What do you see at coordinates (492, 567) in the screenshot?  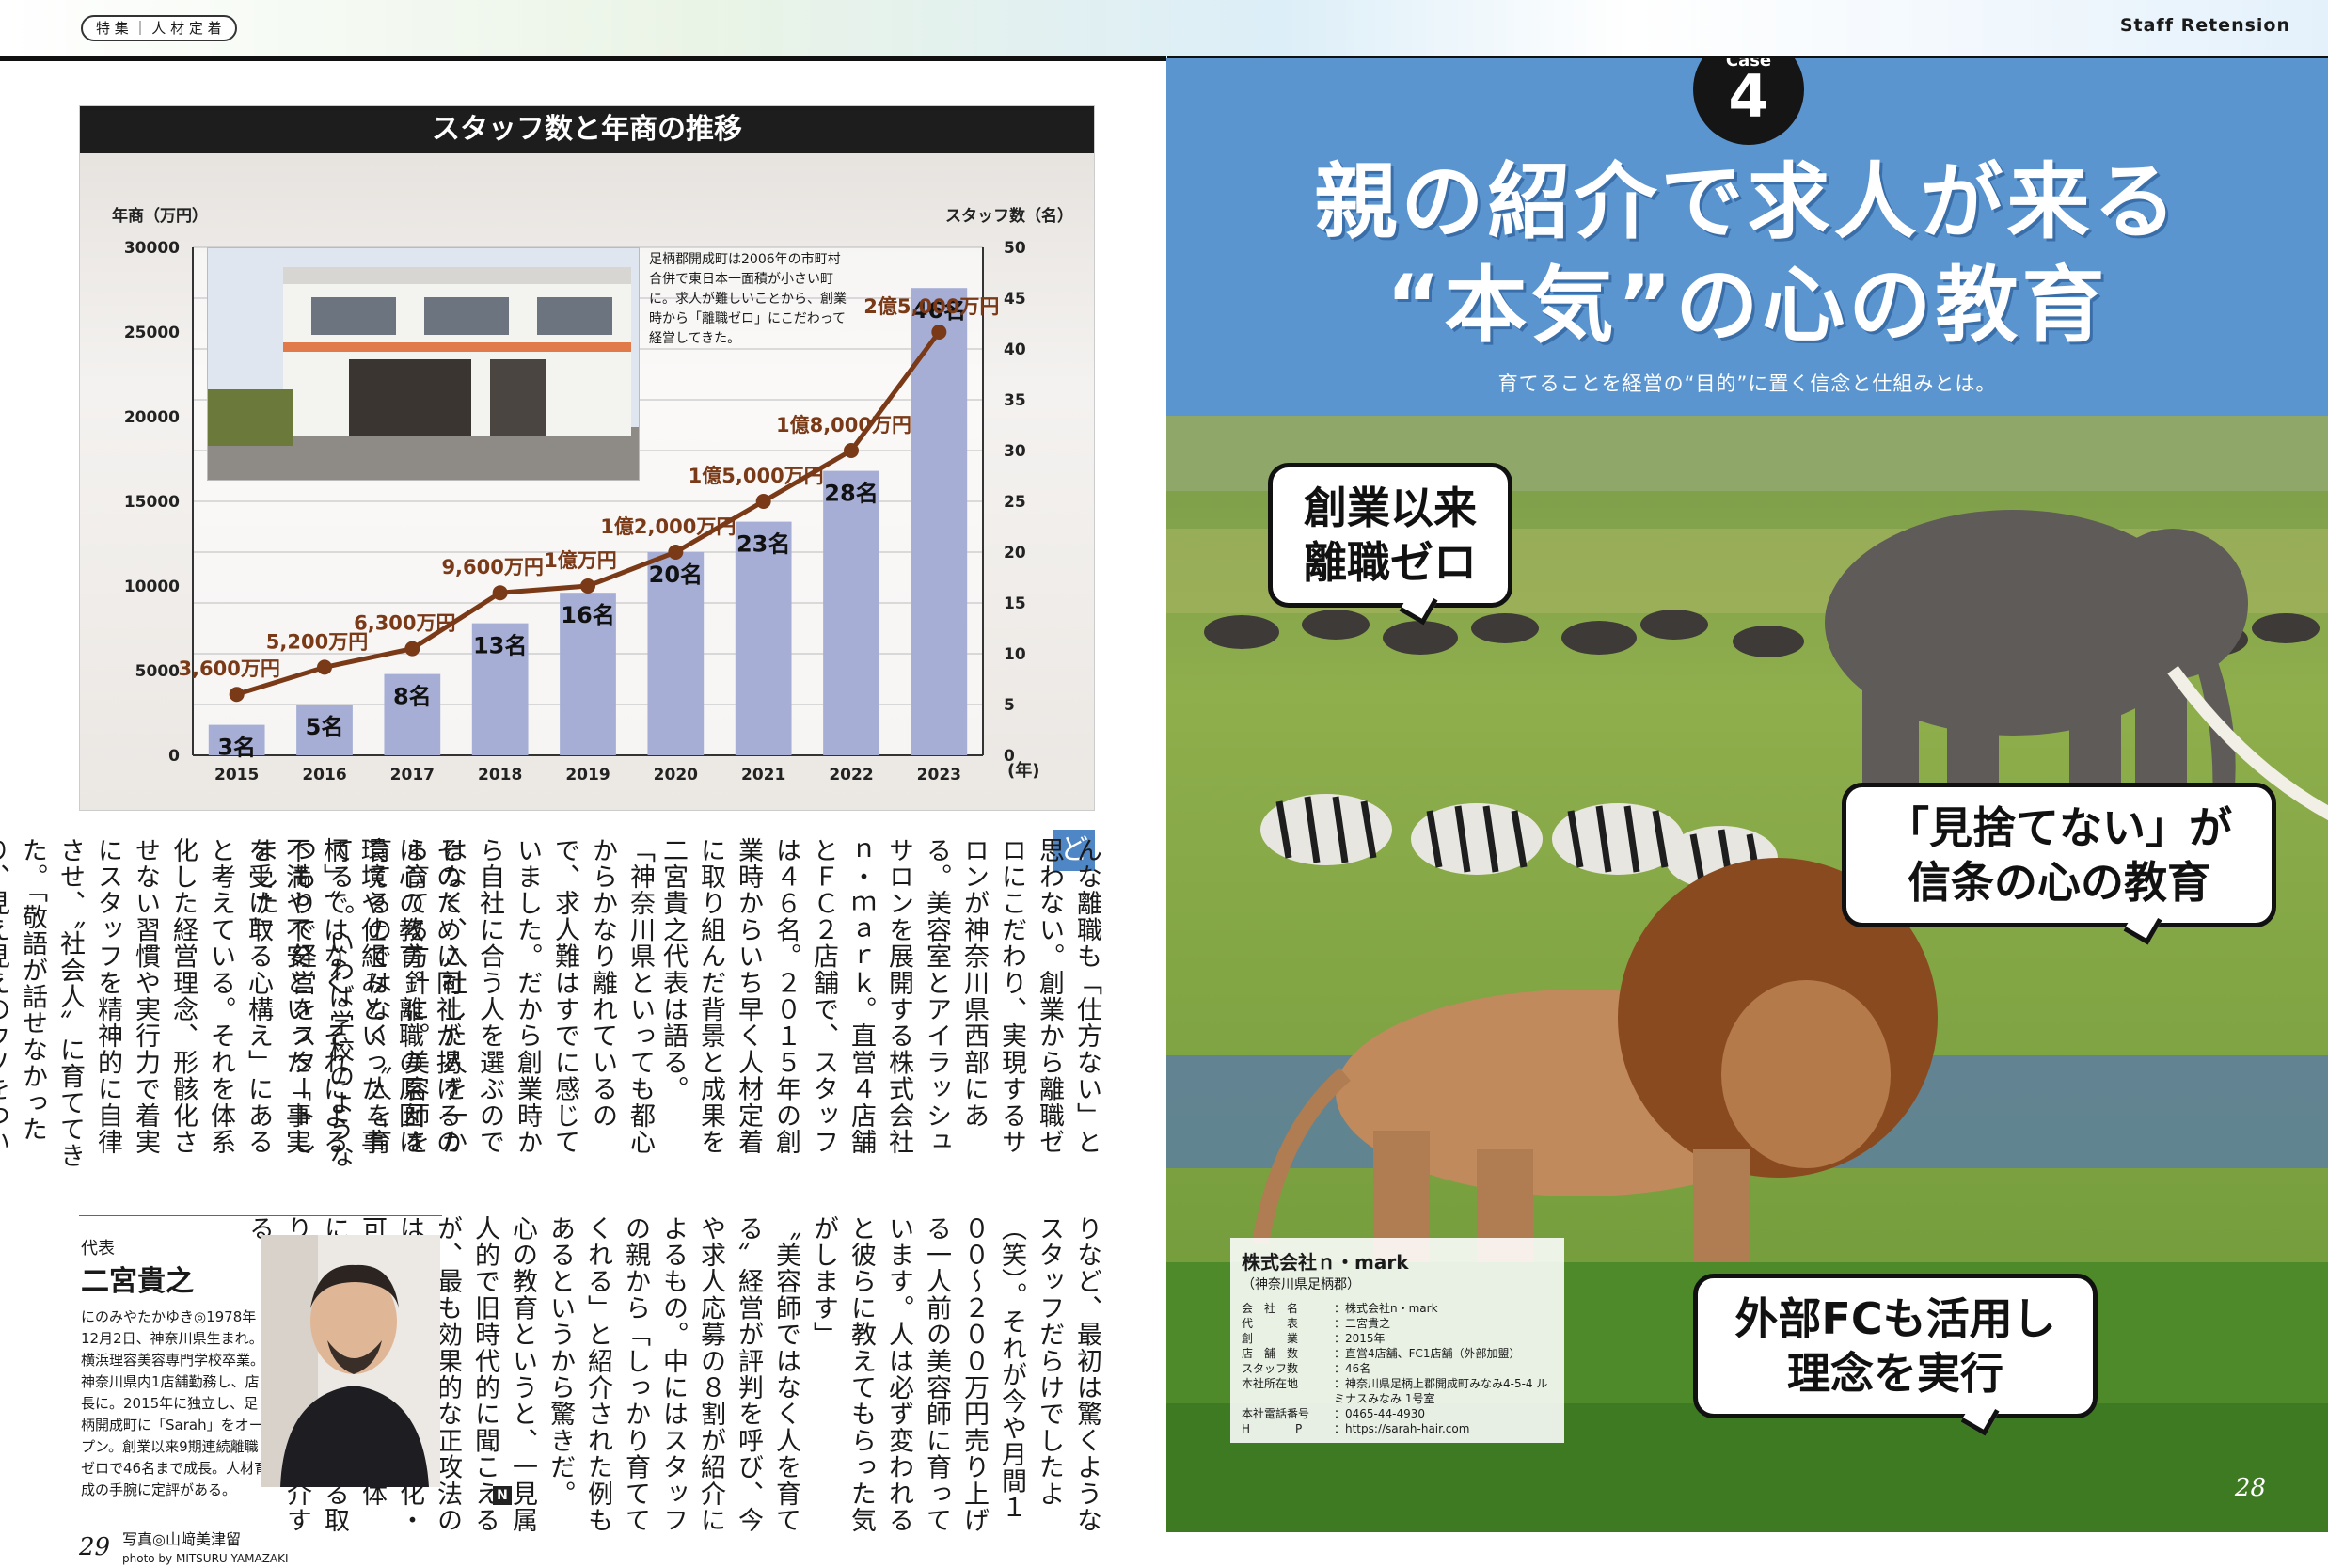 I see `revenue-label: 9,600万円` at bounding box center [492, 567].